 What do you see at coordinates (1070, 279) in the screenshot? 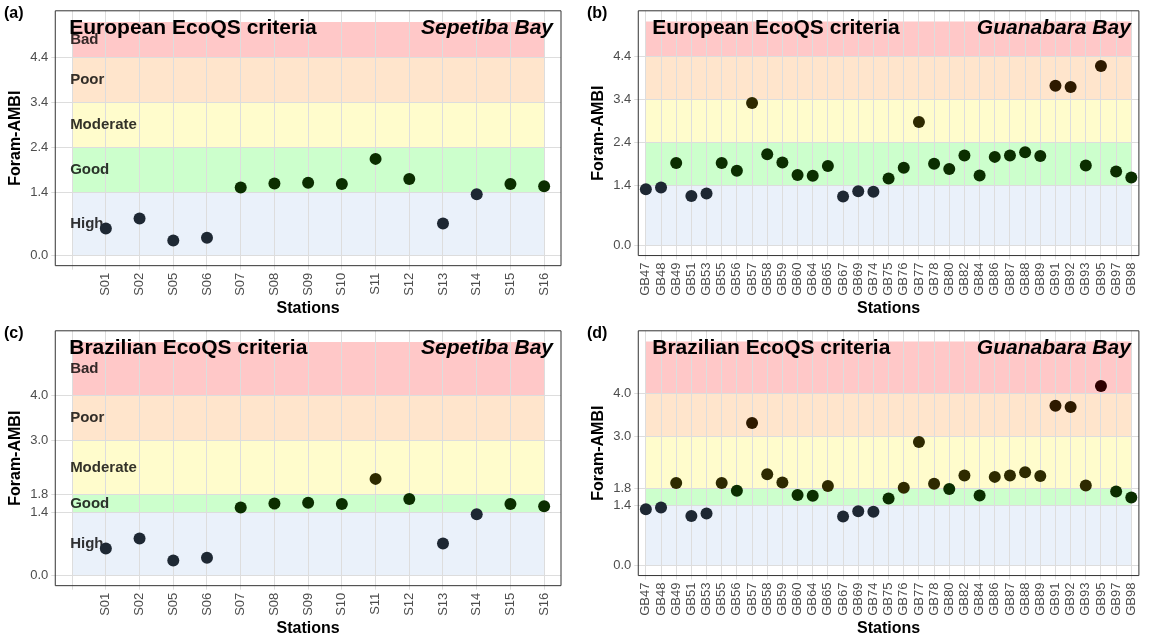
I see `x-tick-label: GB92` at bounding box center [1070, 279].